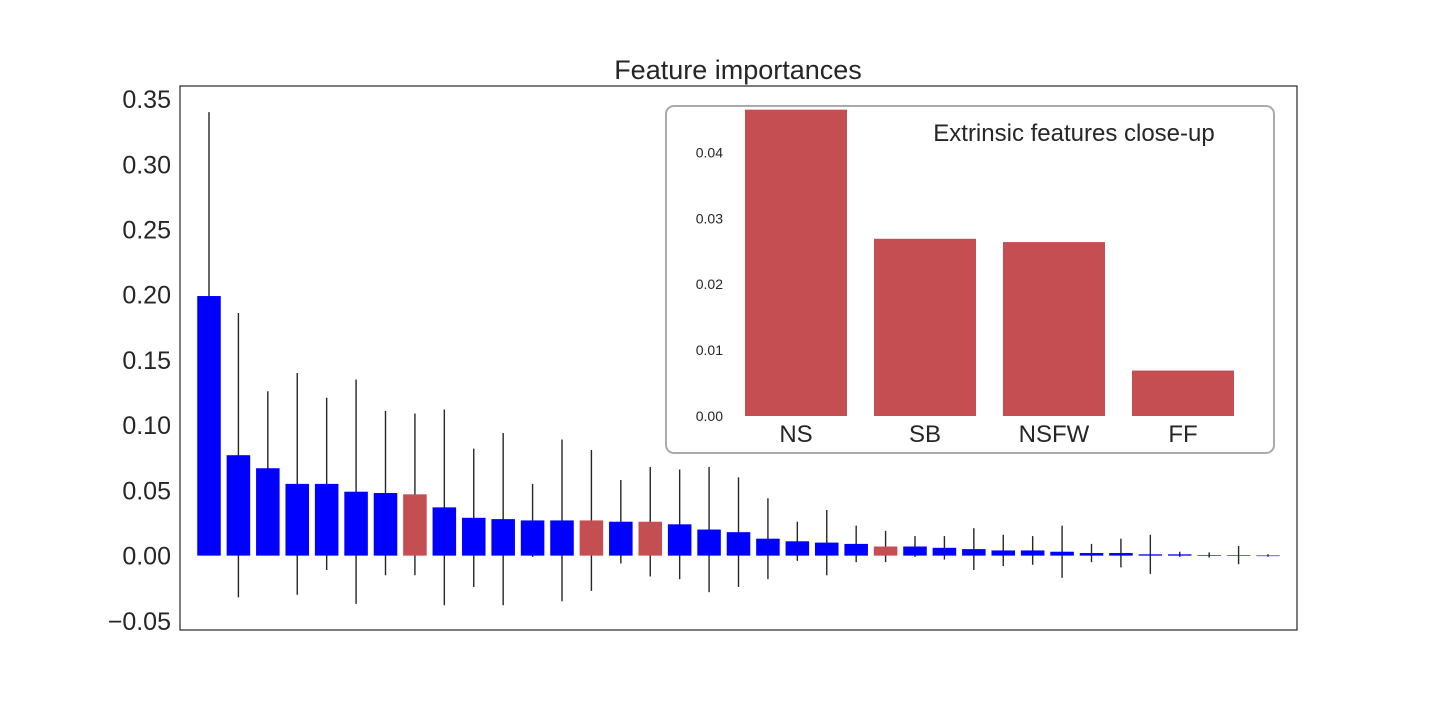 The height and width of the screenshot is (720, 1440). I want to click on main-y-tick-label: 0.00, so click(146, 557).